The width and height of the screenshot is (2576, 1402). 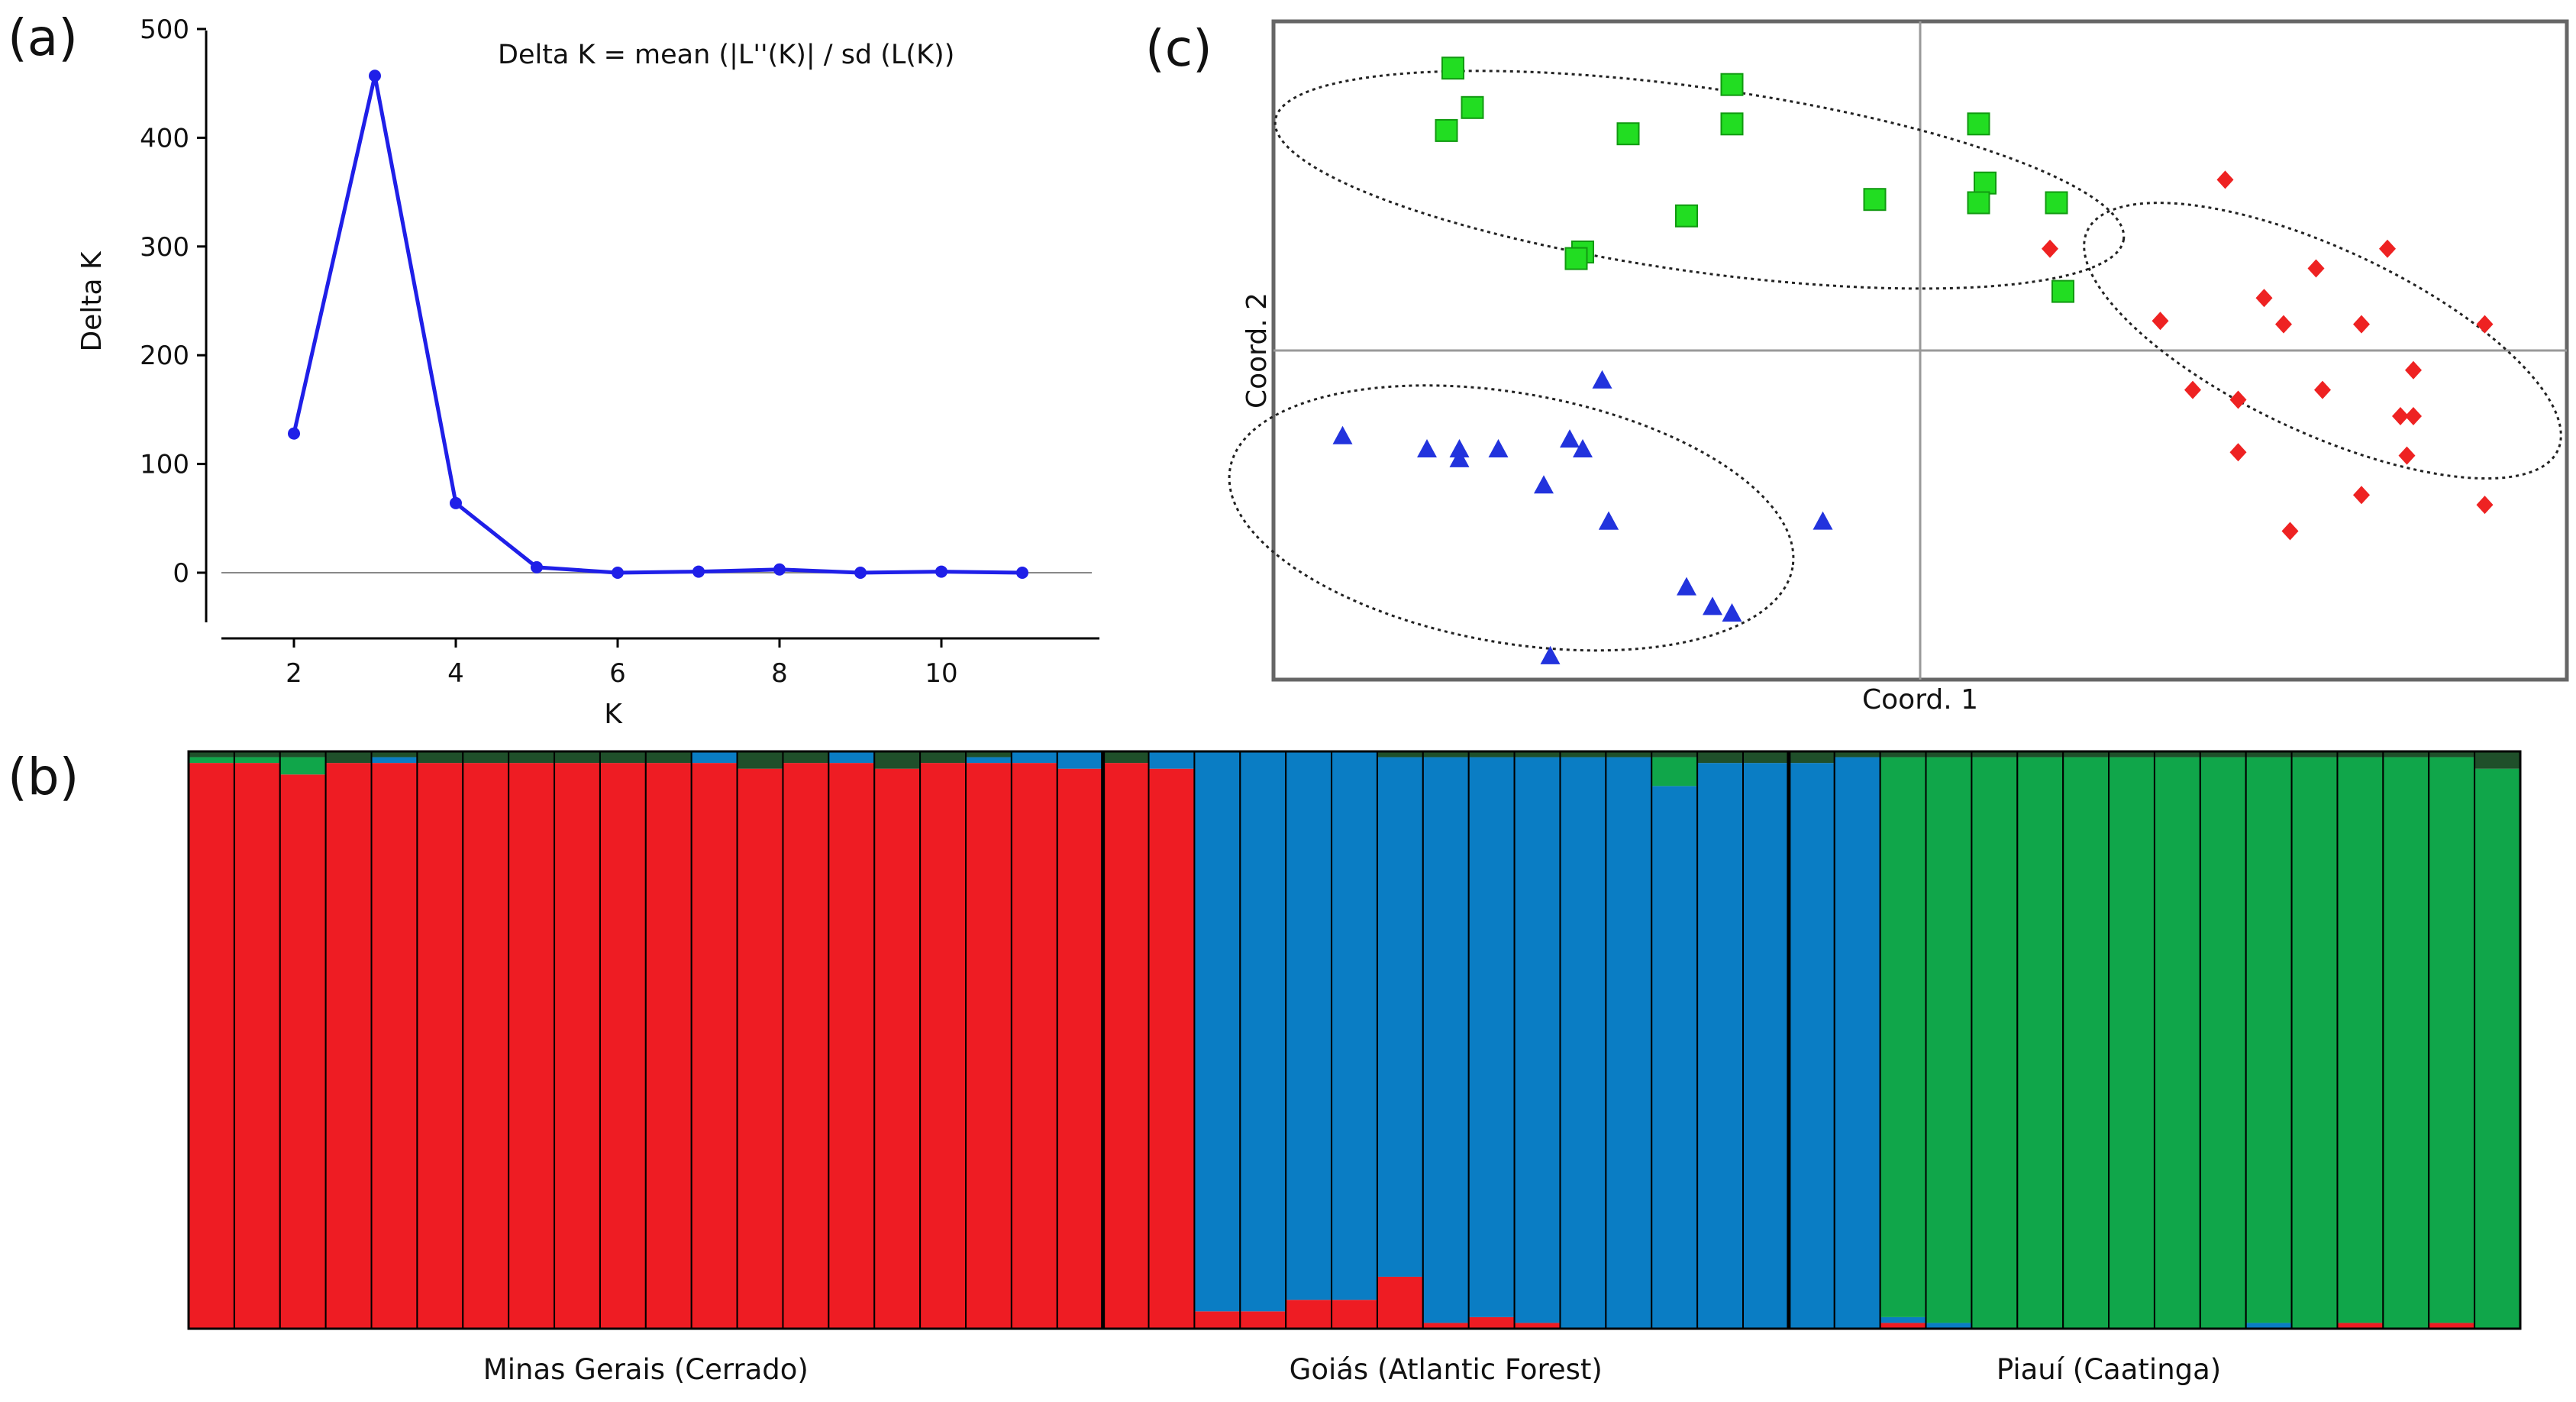 I want to click on panel-label-b: (b), so click(x=43, y=777).